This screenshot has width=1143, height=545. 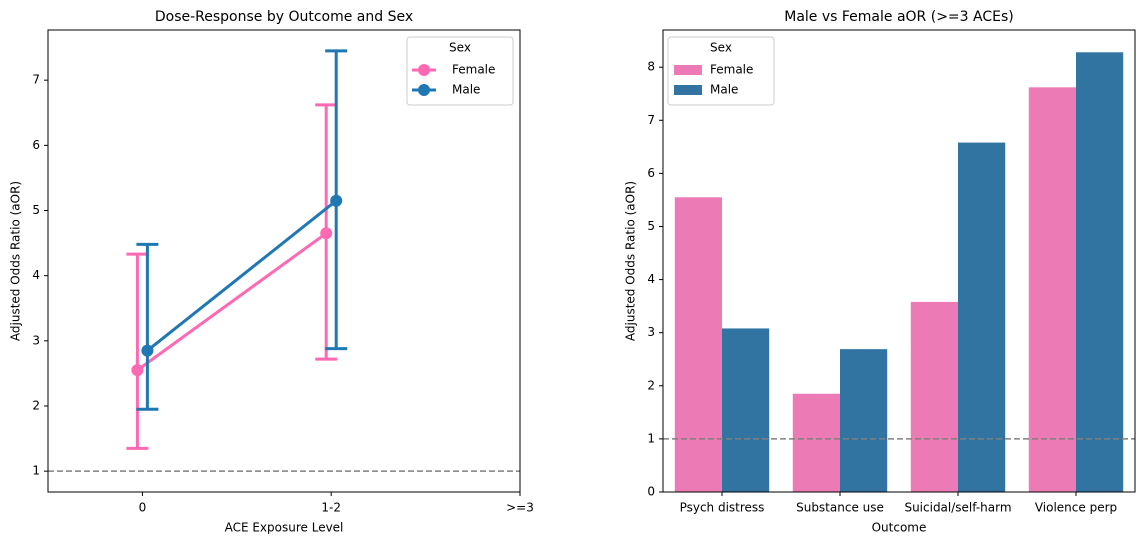 What do you see at coordinates (722, 508) in the screenshot?
I see `x-tick-label: Psych distress` at bounding box center [722, 508].